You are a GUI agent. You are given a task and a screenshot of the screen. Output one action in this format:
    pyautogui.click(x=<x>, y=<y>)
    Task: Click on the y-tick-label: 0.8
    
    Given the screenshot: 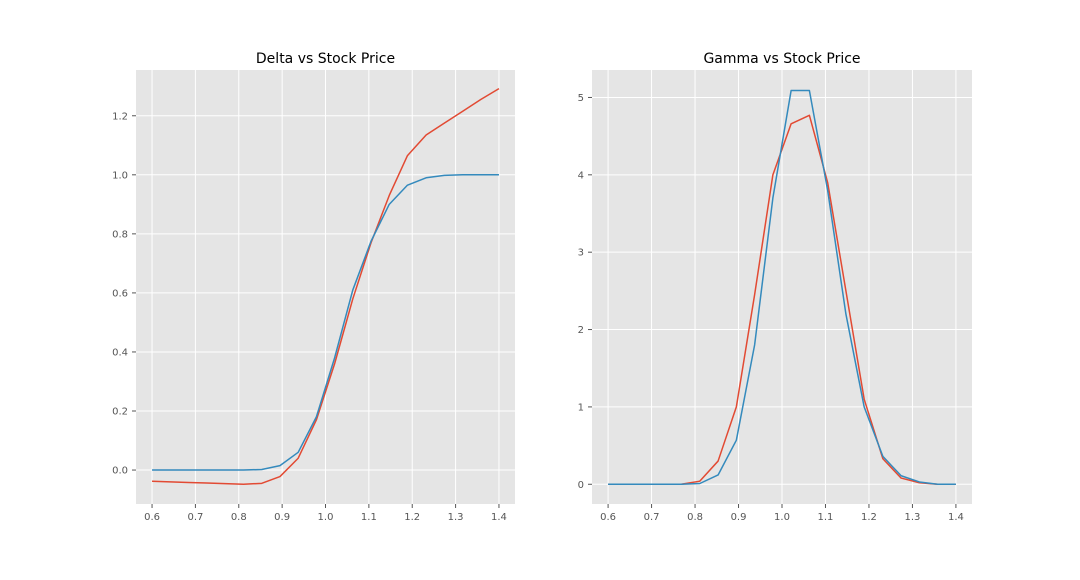 What is the action you would take?
    pyautogui.click(x=120, y=234)
    